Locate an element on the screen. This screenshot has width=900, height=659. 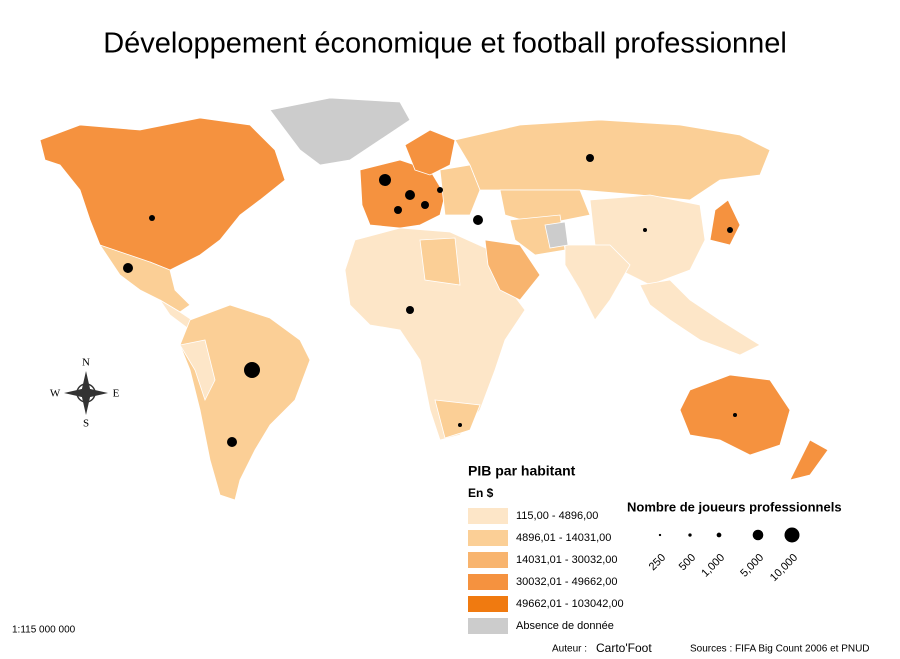
legend-title: PIB par habitant is located at coordinates (522, 471).